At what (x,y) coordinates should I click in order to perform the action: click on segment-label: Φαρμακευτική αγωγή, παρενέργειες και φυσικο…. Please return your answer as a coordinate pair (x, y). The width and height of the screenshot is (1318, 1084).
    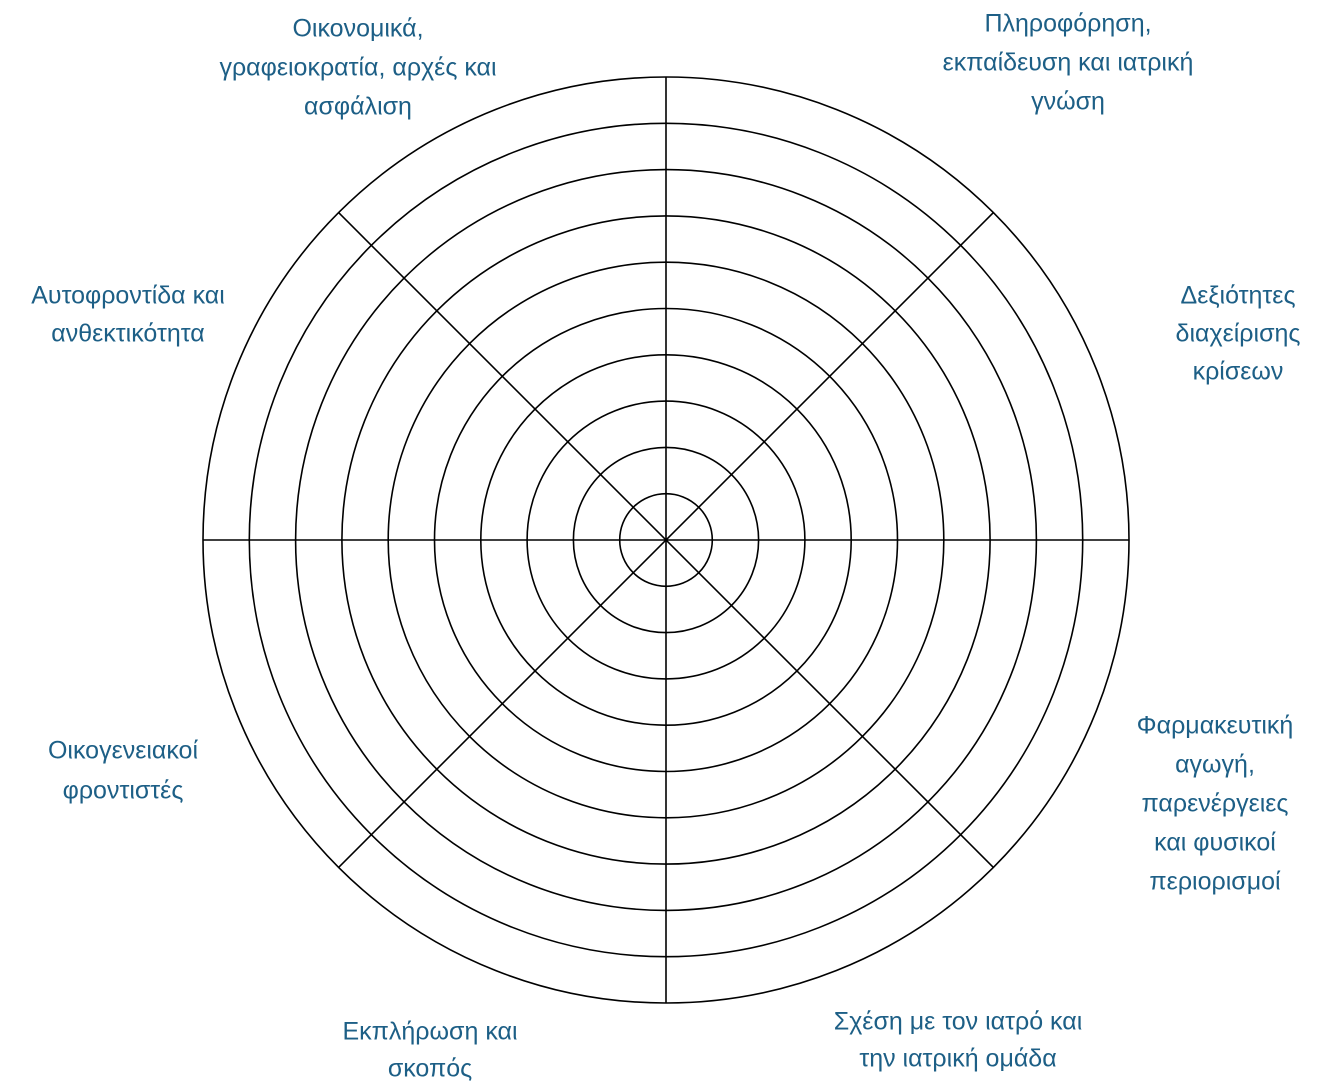
    Looking at the image, I should click on (1215, 804).